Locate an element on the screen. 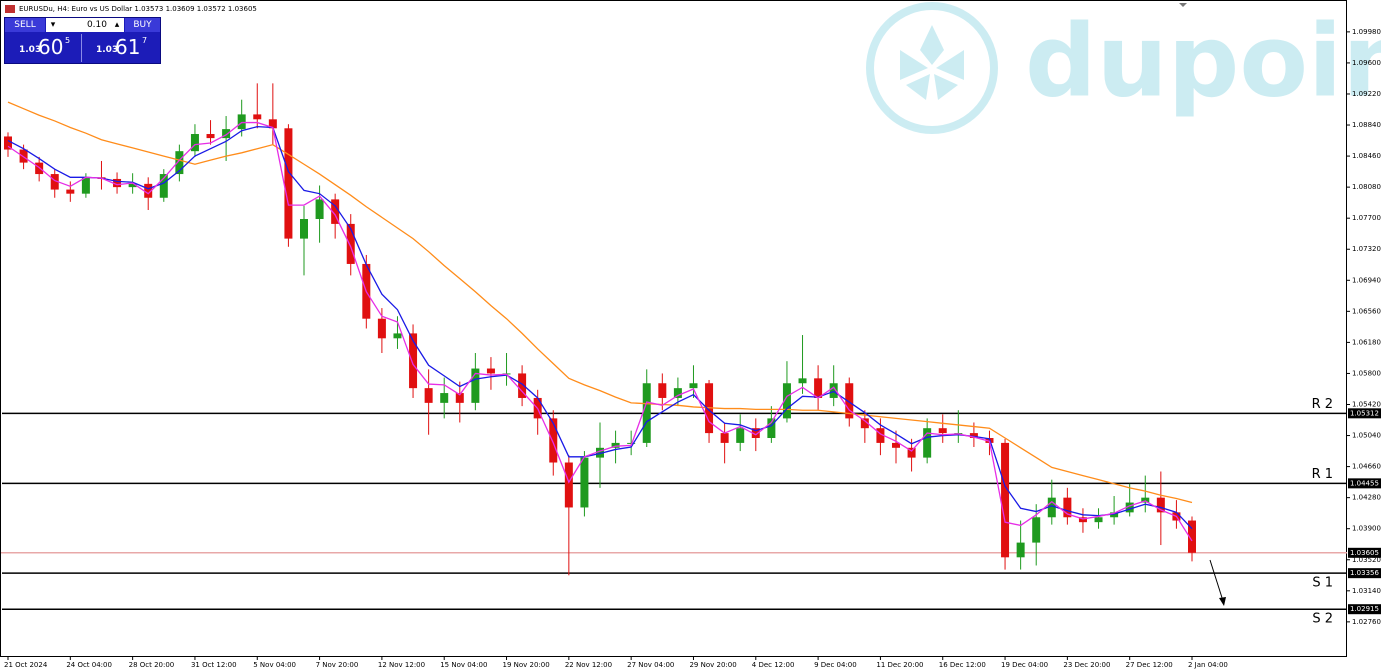 The width and height of the screenshot is (1381, 671). y-tick-label: 1.09220 is located at coordinates (1366, 94).